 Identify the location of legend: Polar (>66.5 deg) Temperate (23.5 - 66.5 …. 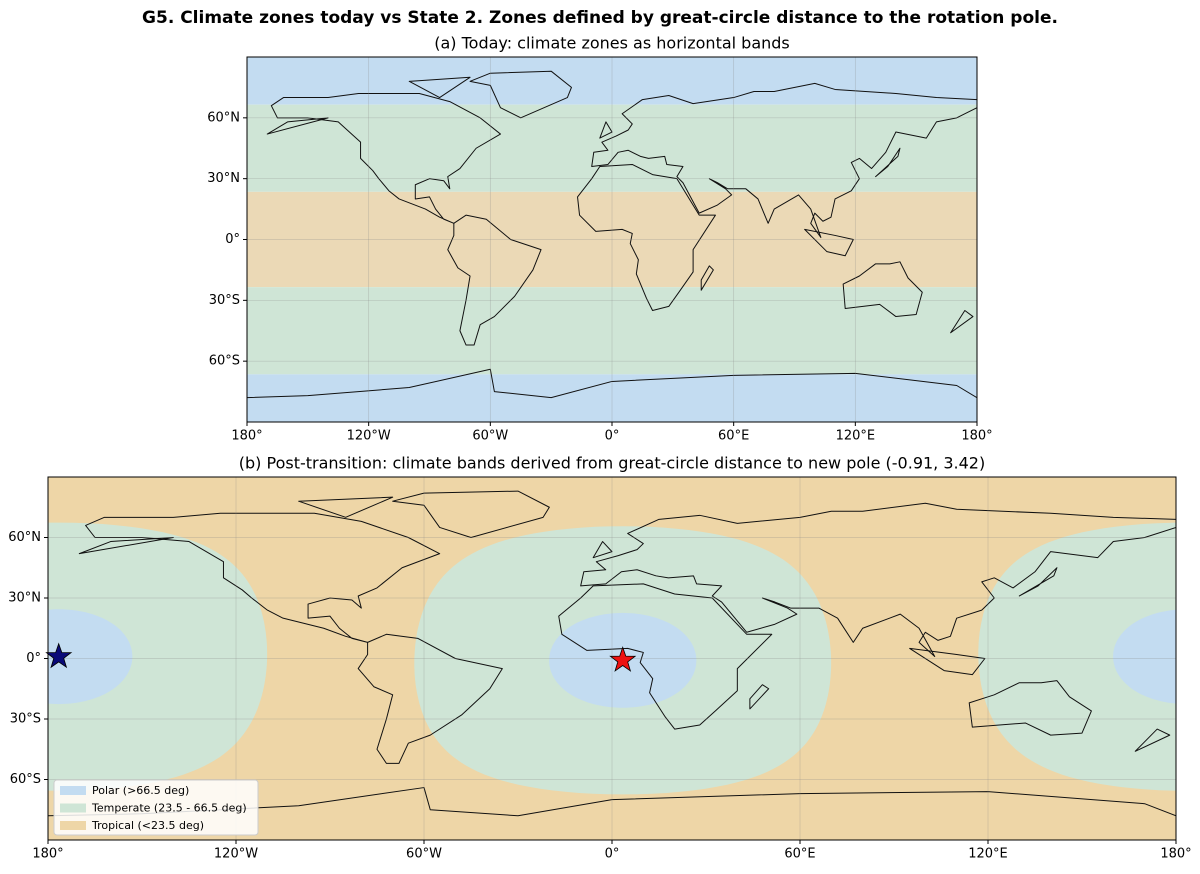
(156, 807).